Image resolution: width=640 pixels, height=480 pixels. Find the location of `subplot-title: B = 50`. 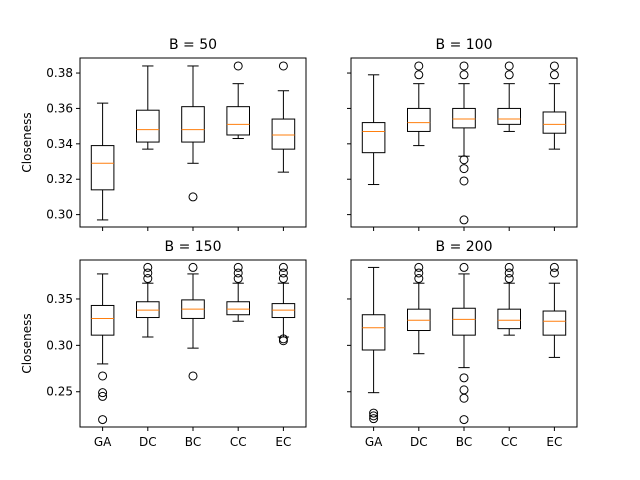

subplot-title: B = 50 is located at coordinates (193, 45).